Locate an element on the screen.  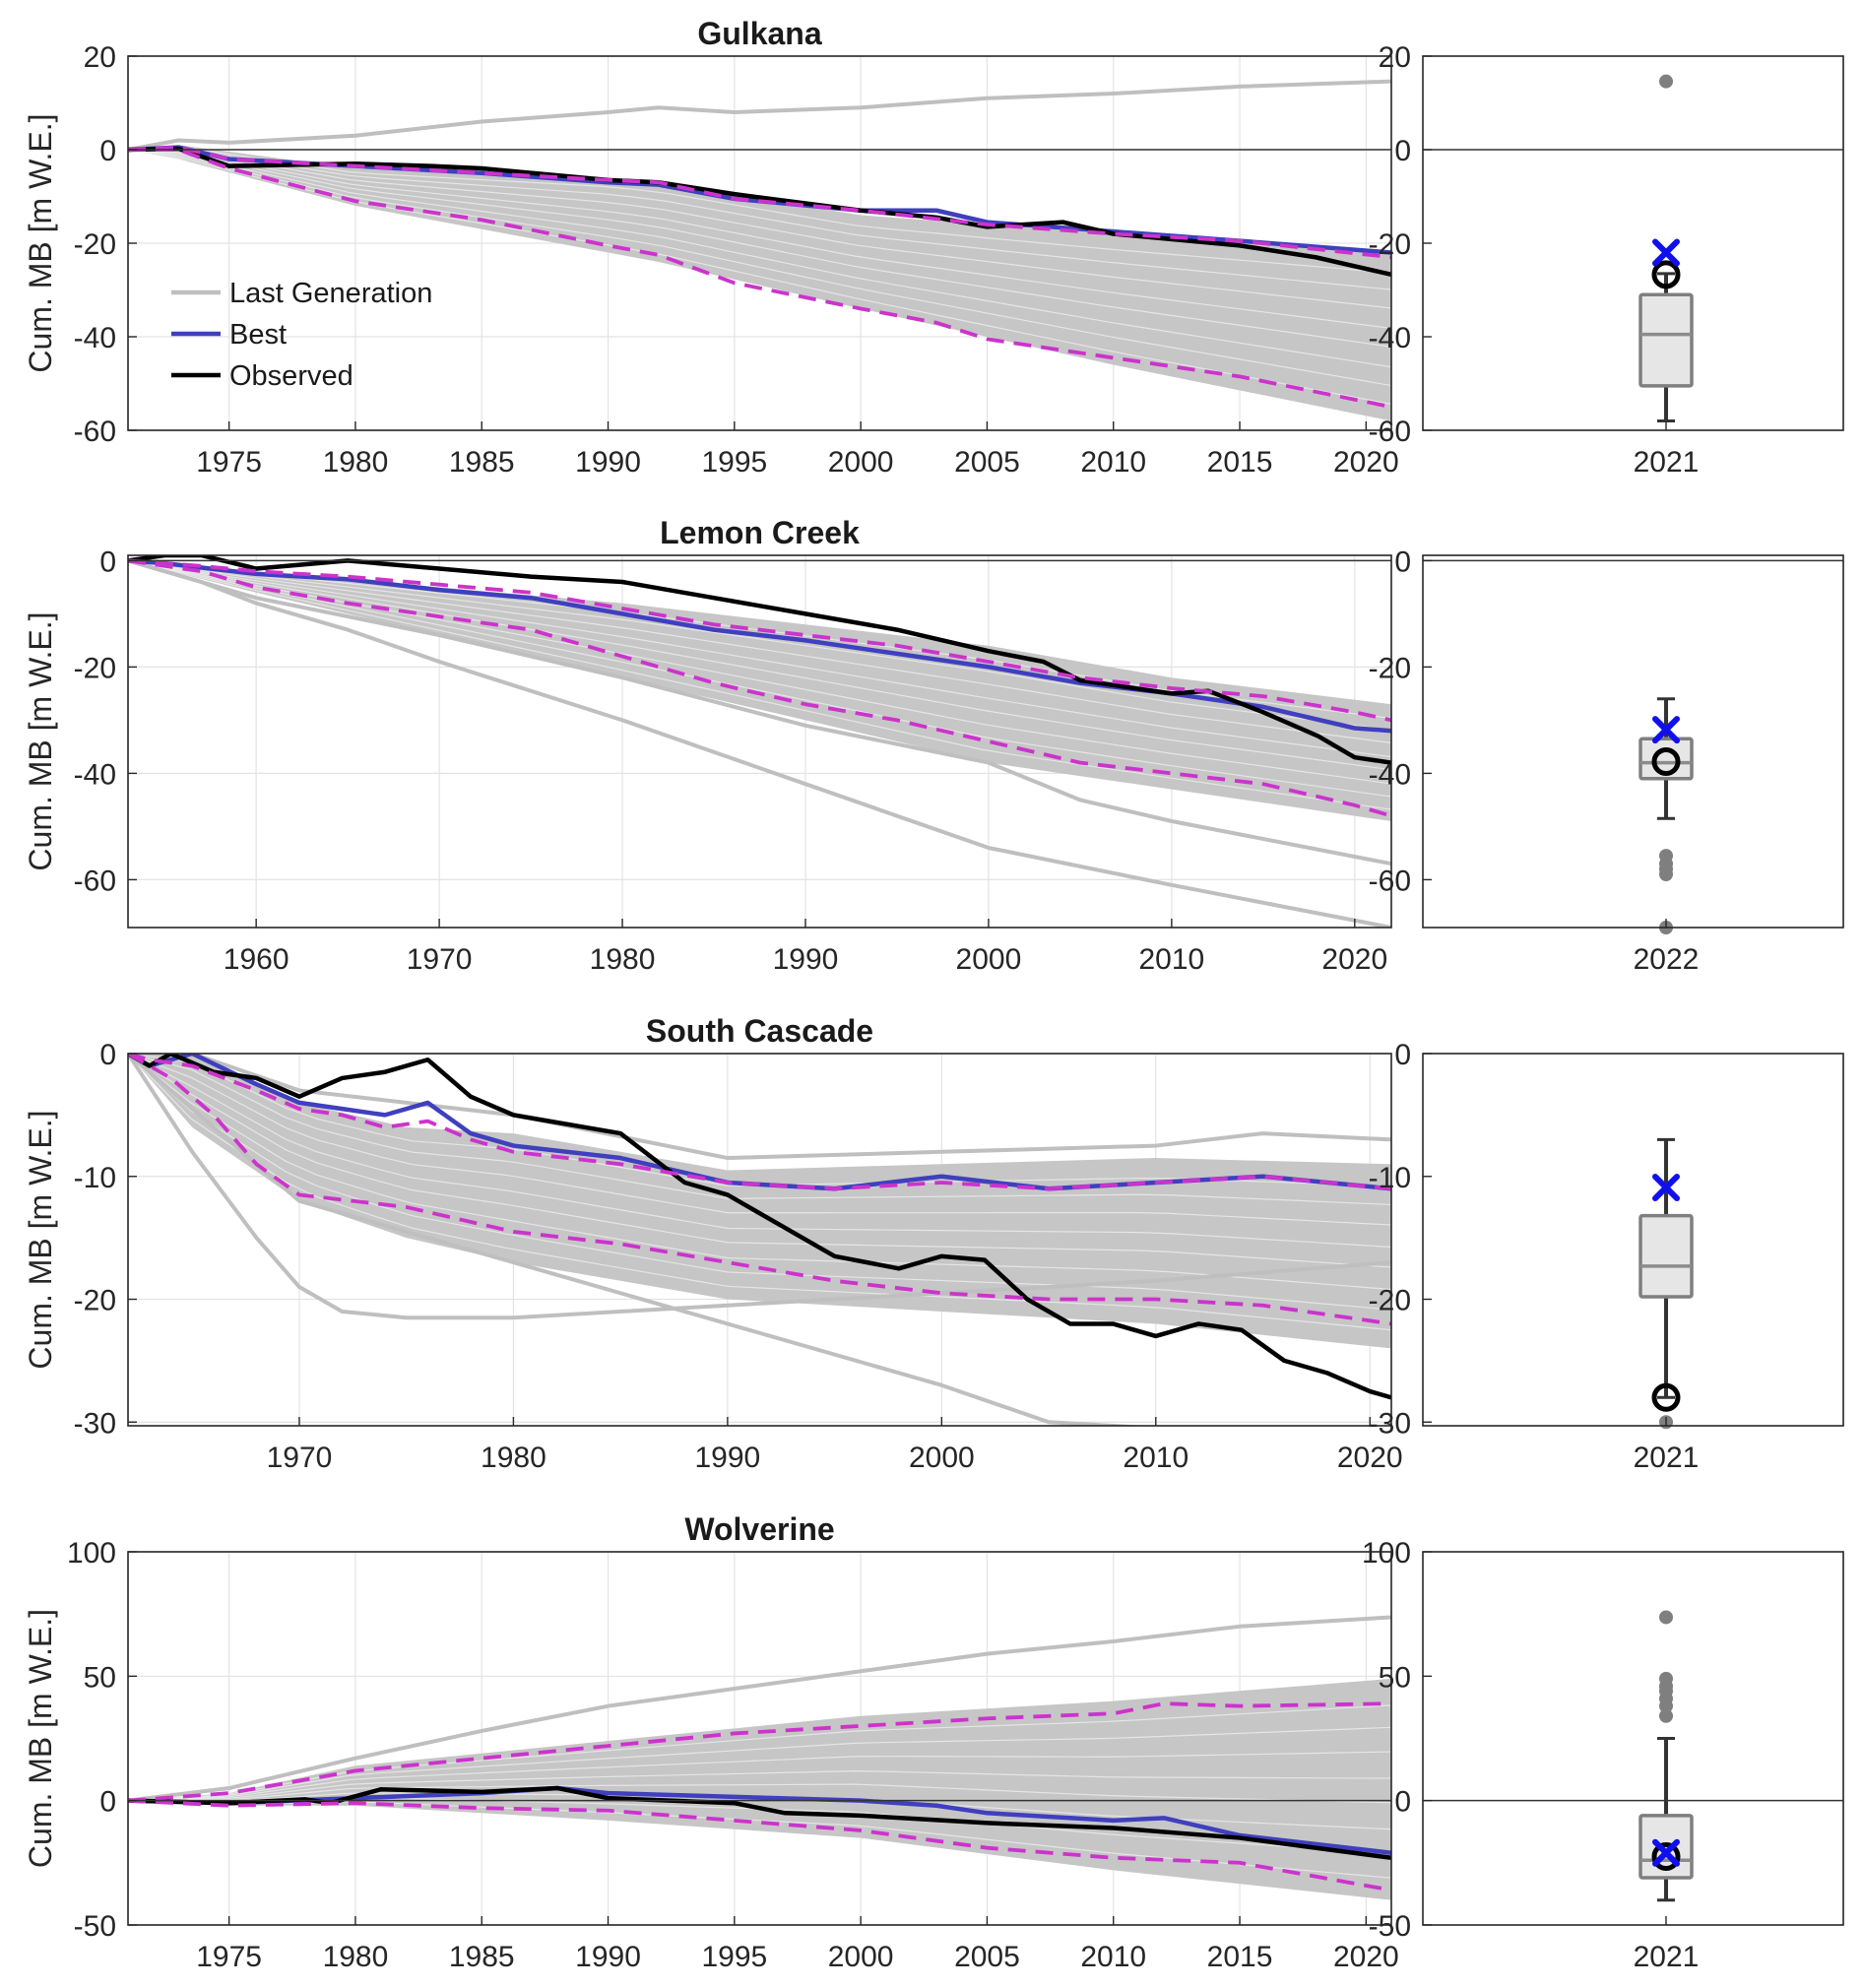
series-last-generation-low is located at coordinates (759, 743).